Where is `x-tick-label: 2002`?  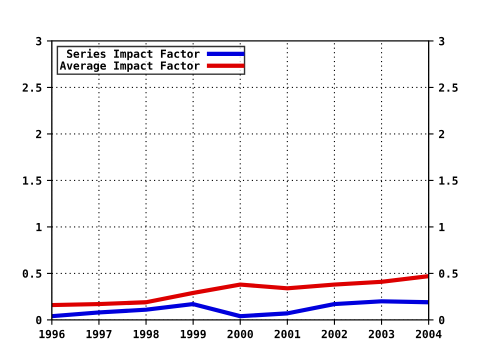 x-tick-label: 2002 is located at coordinates (334, 334).